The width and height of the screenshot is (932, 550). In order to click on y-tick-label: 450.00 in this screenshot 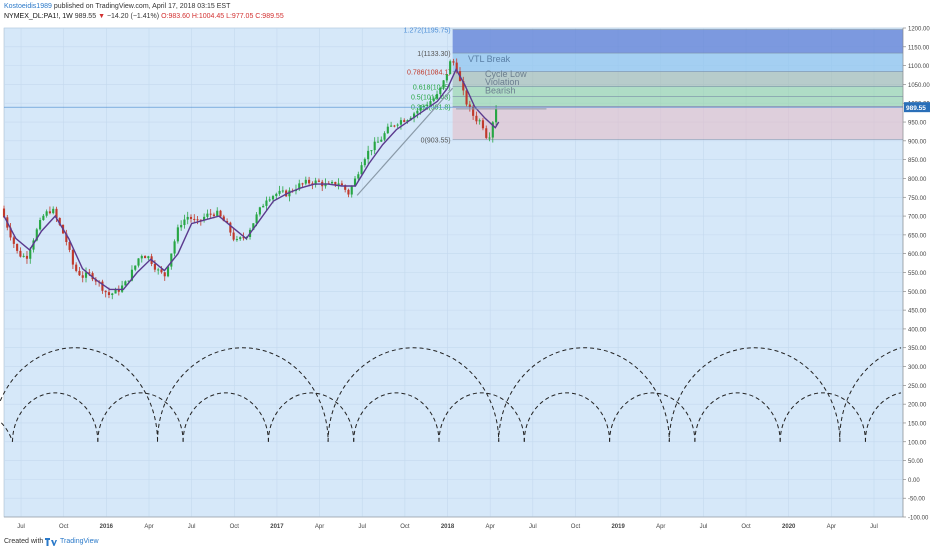, I will do `click(917, 312)`.